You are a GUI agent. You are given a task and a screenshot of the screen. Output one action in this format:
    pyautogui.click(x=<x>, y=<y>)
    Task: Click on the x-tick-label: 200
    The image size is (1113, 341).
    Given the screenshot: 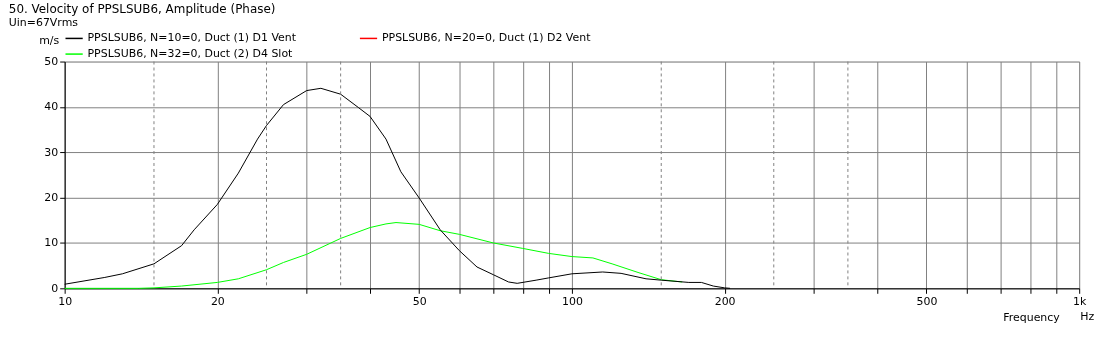 What is the action you would take?
    pyautogui.click(x=725, y=301)
    